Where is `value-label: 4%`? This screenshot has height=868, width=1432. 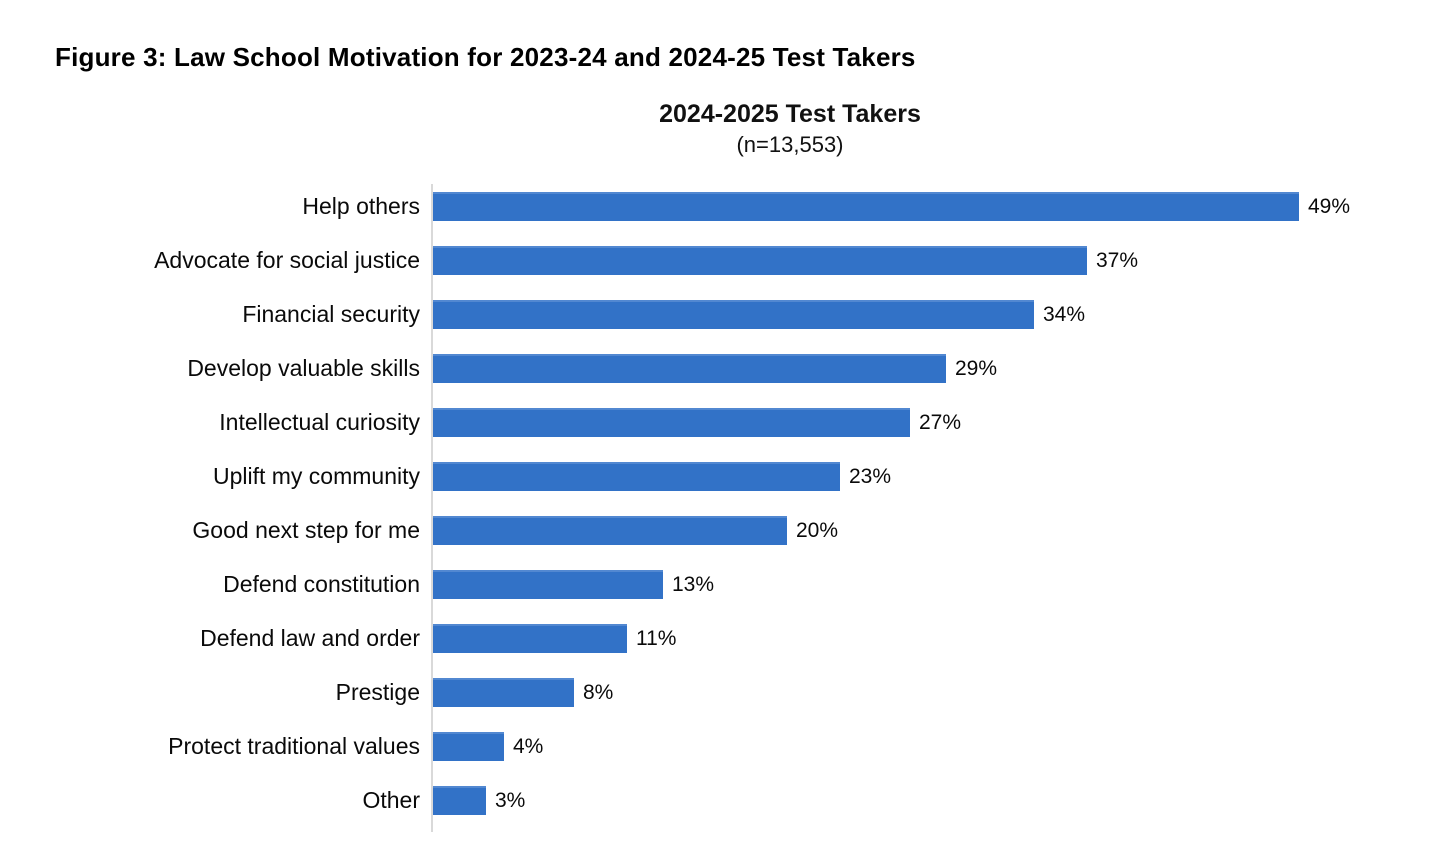
value-label: 4% is located at coordinates (528, 746).